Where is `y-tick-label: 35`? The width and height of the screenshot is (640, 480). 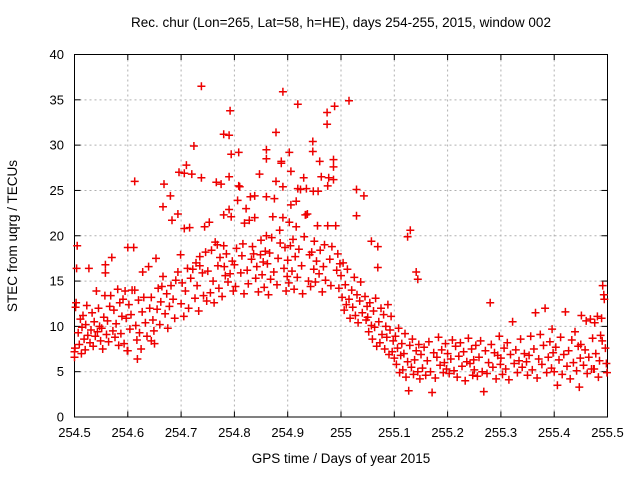
y-tick-label: 35 is located at coordinates (57, 99).